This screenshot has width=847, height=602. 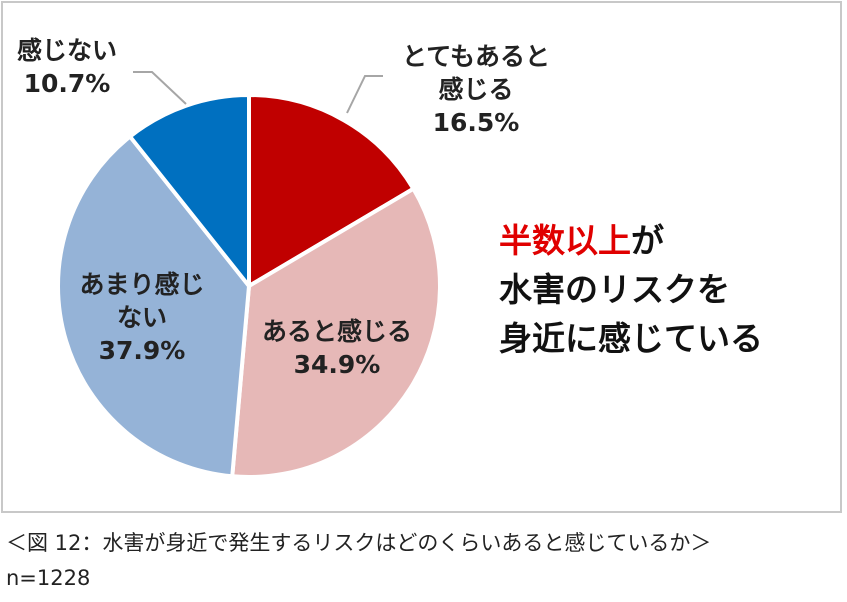 What do you see at coordinates (476, 56) in the screenshot?
I see `slice-very-much-category: とてもあると` at bounding box center [476, 56].